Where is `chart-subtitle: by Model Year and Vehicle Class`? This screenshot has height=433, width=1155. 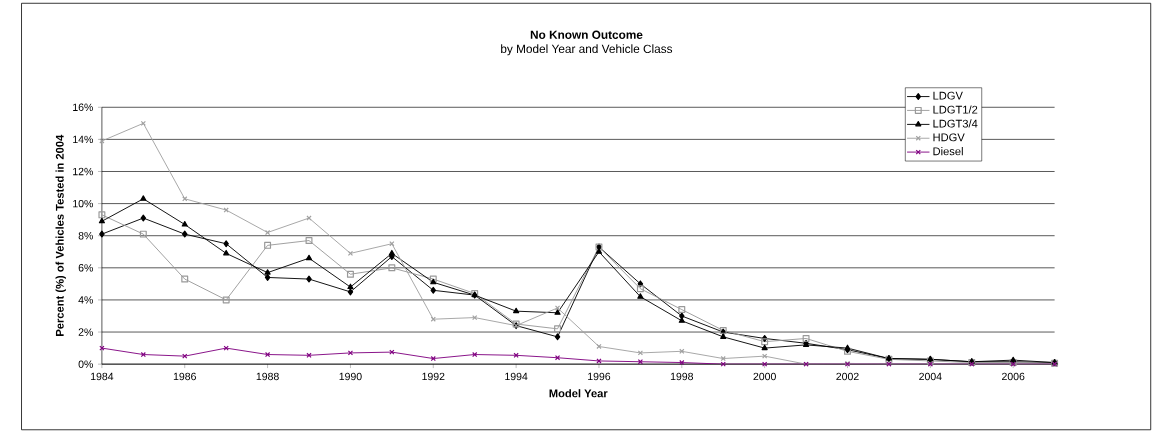 chart-subtitle: by Model Year and Vehicle Class is located at coordinates (587, 50).